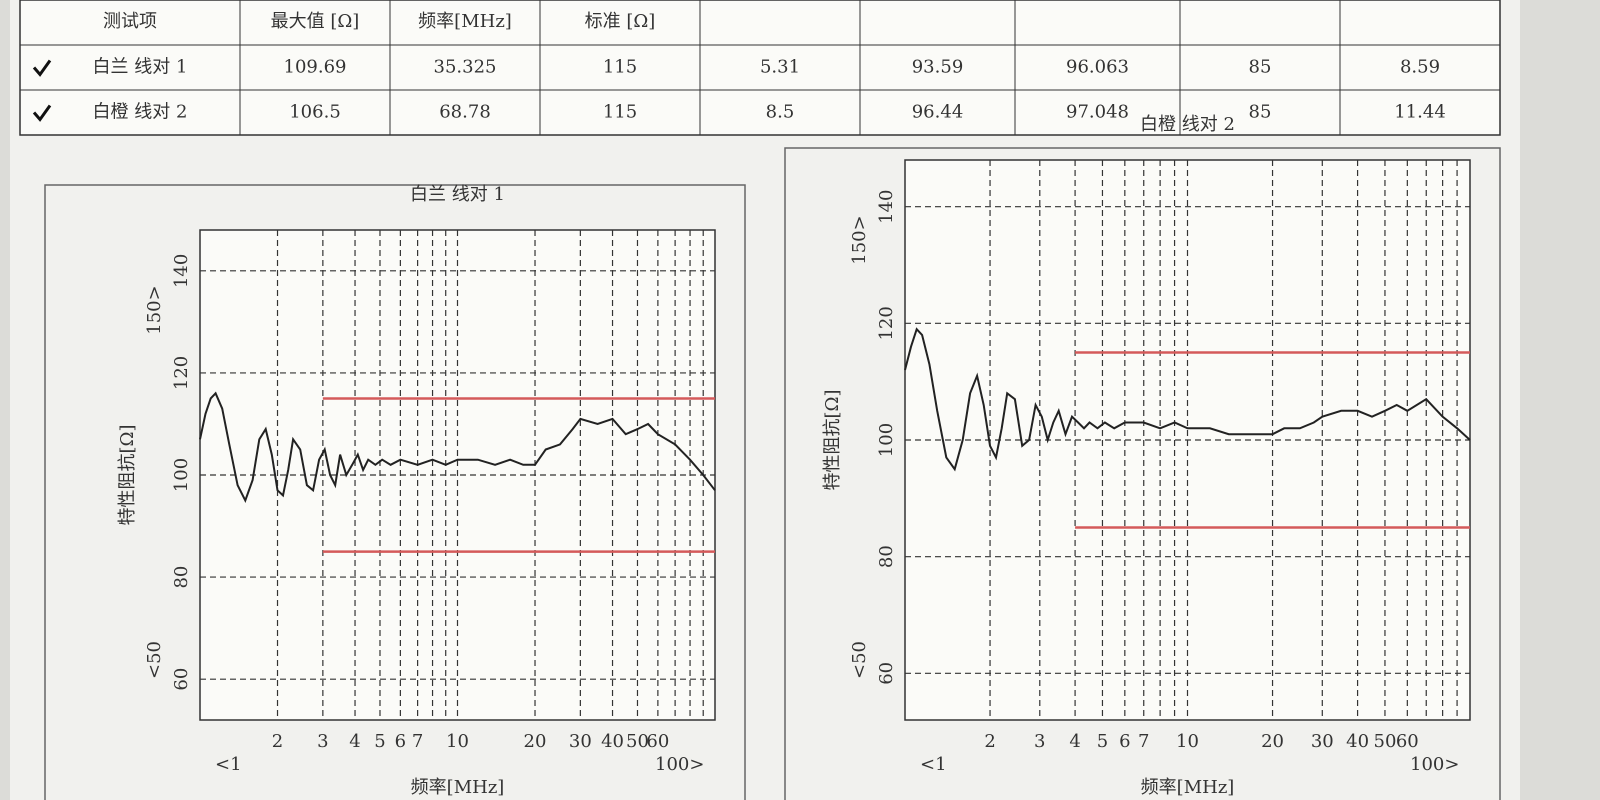 This screenshot has width=1600, height=800. Describe the element at coordinates (315, 112) in the screenshot. I see `table-cell: 106.5` at that location.